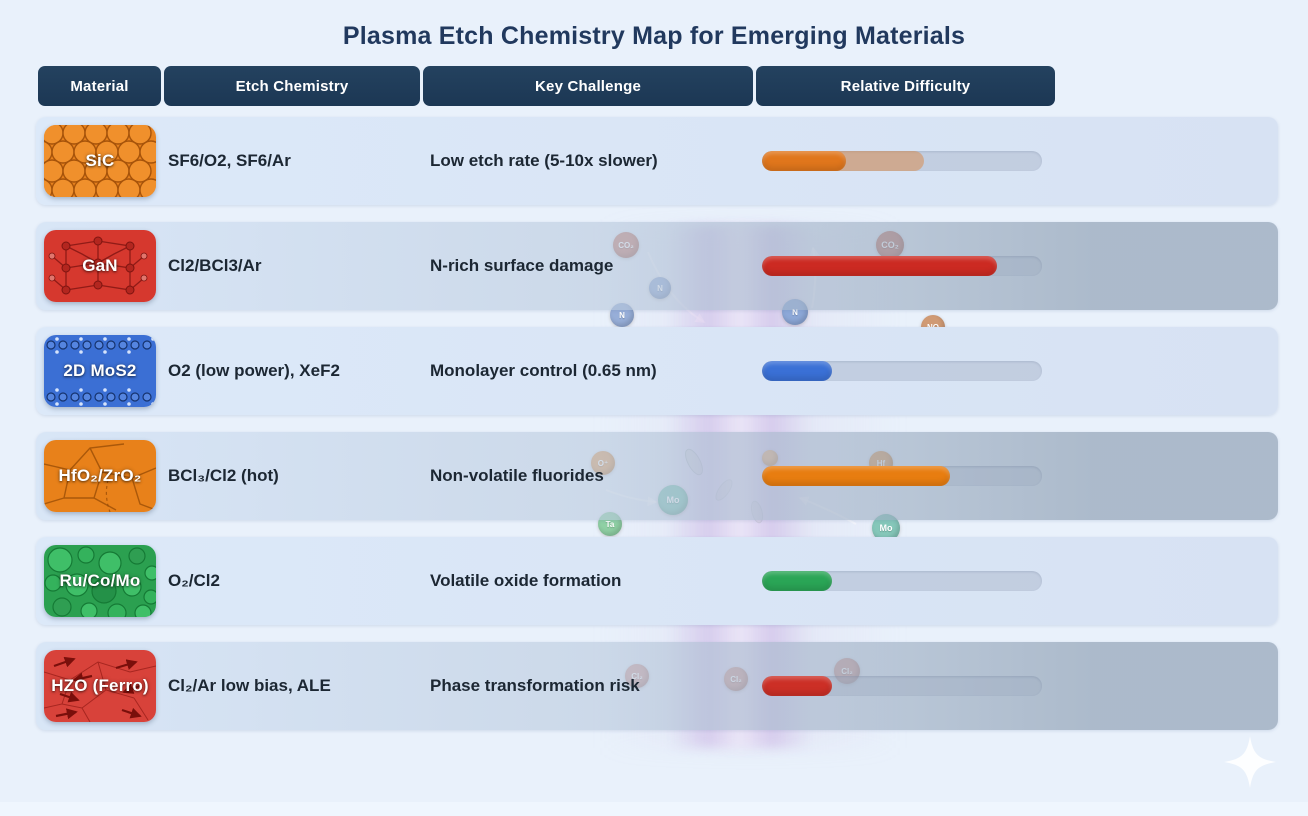  I want to click on sic-pattern-graphic, so click(100, 161).